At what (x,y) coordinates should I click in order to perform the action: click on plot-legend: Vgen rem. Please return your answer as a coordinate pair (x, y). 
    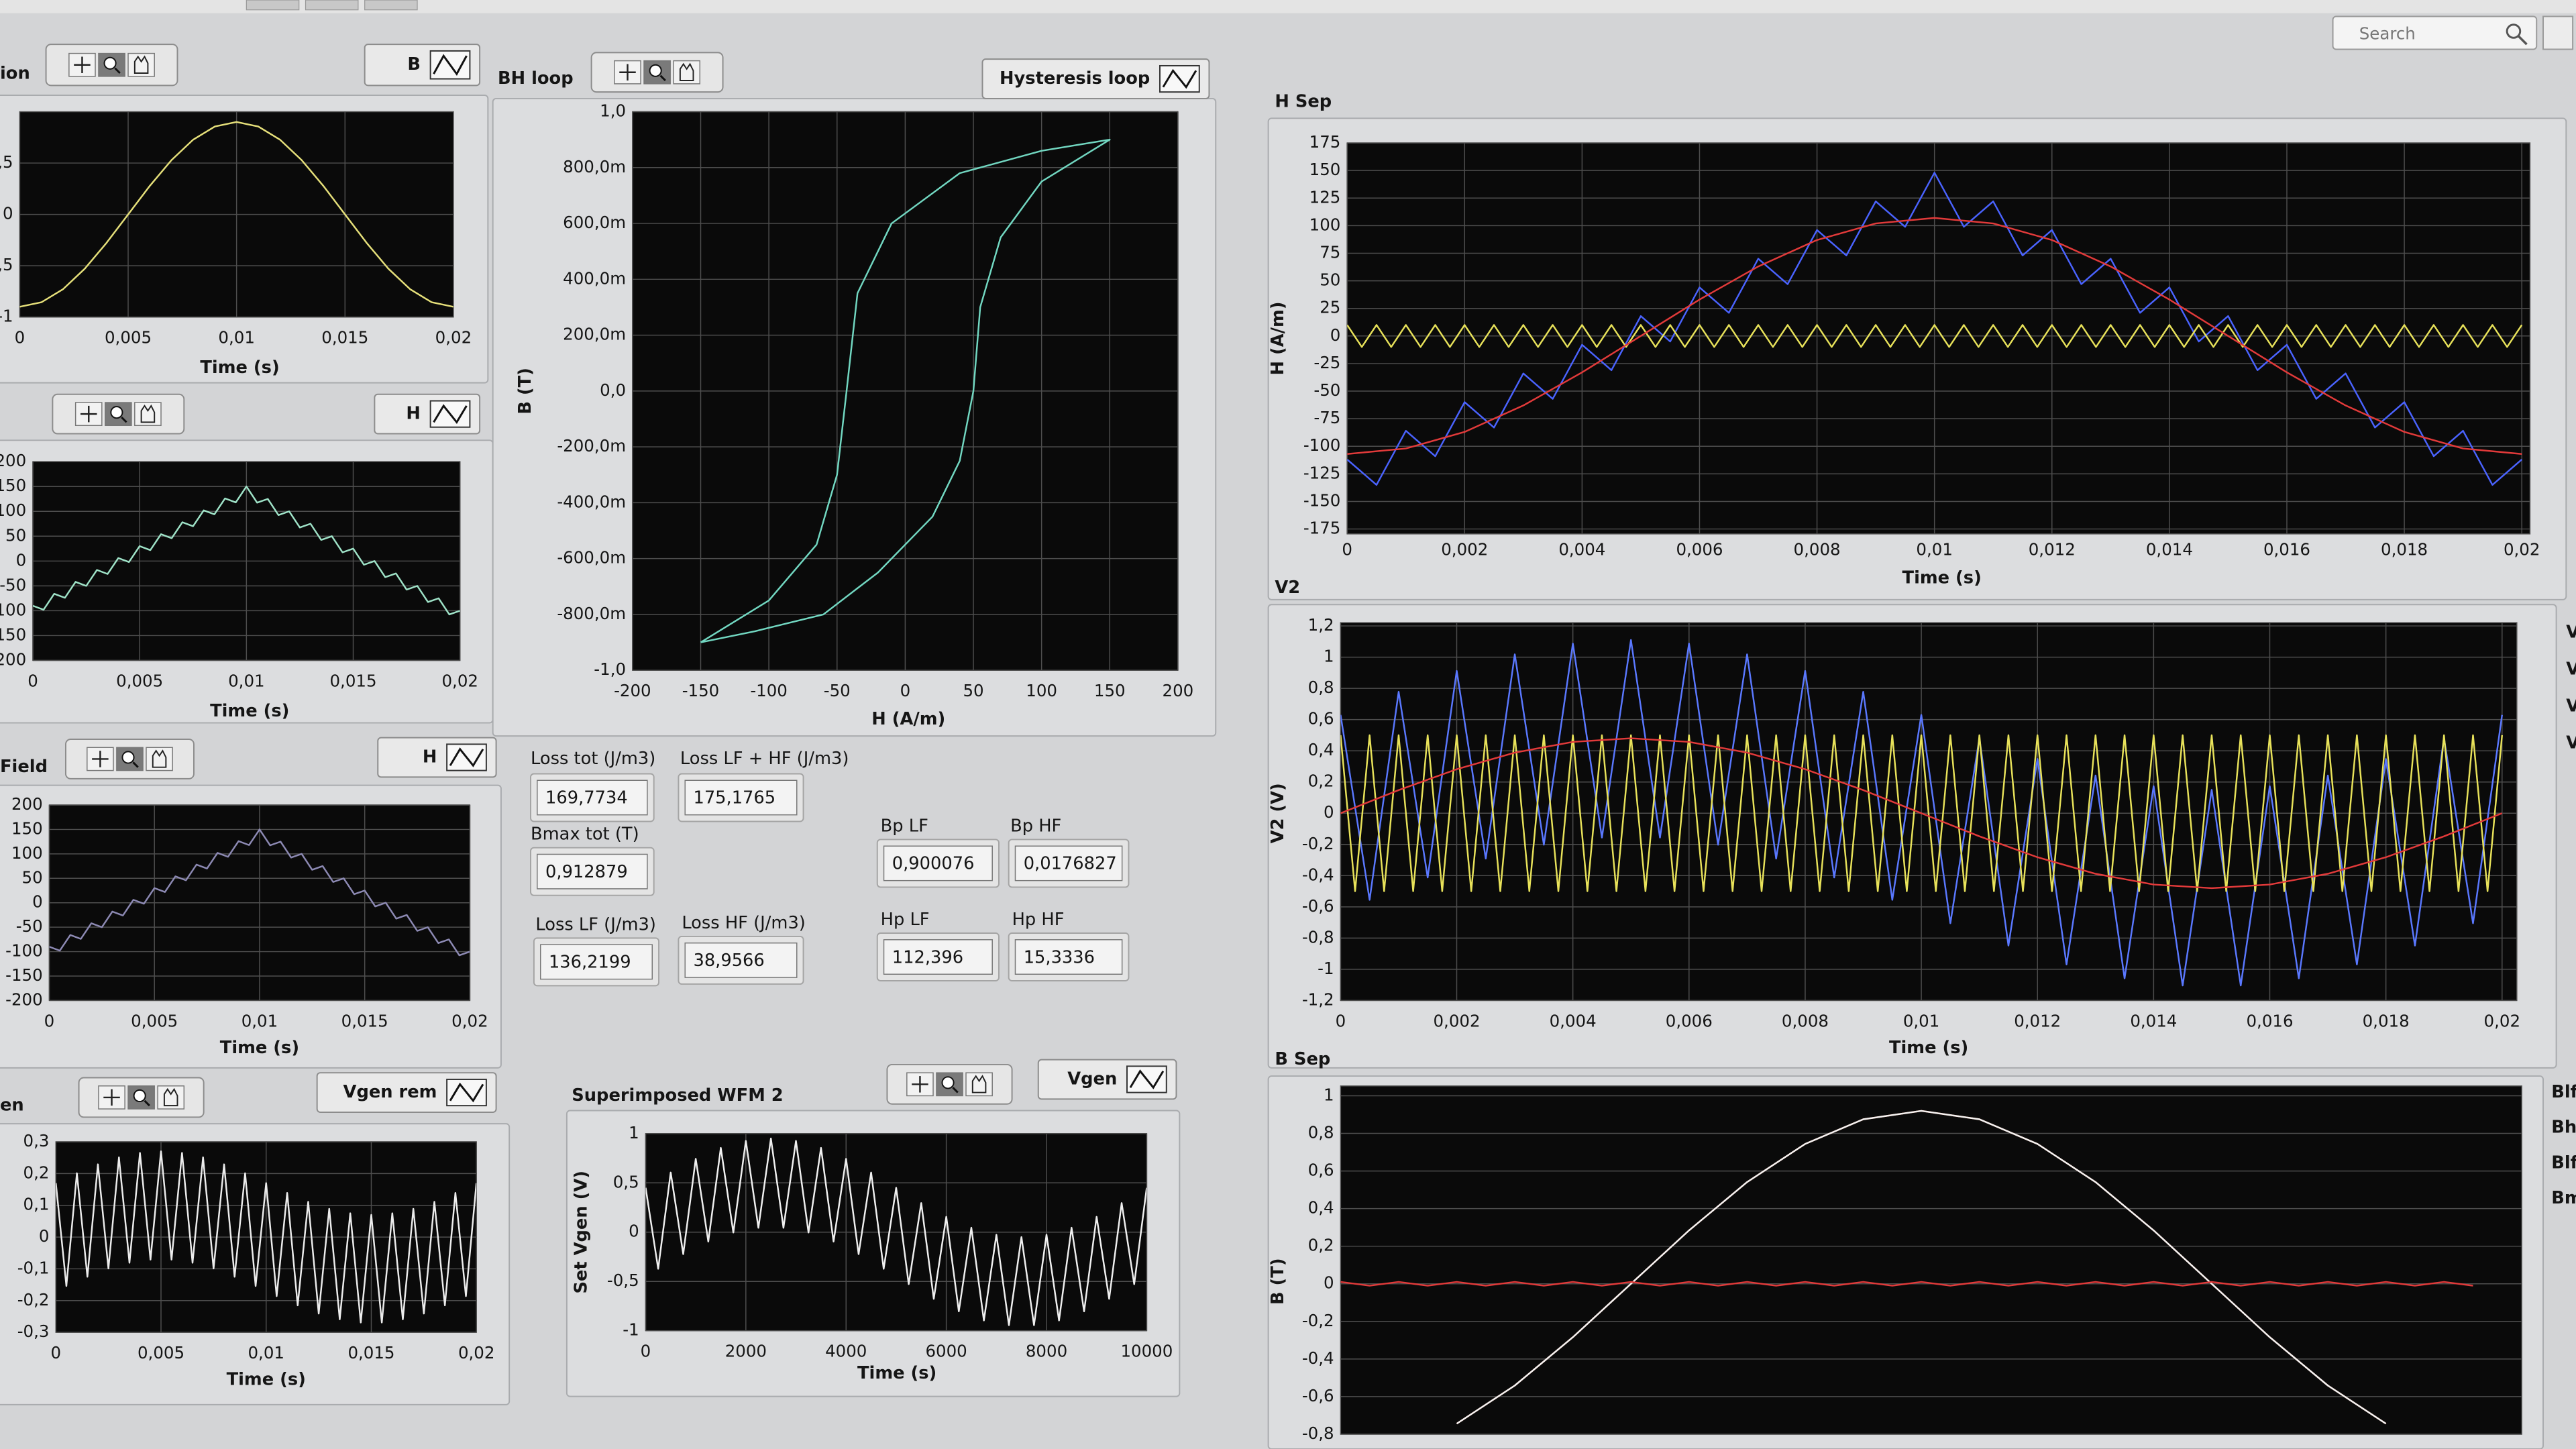
    Looking at the image, I should click on (406, 1092).